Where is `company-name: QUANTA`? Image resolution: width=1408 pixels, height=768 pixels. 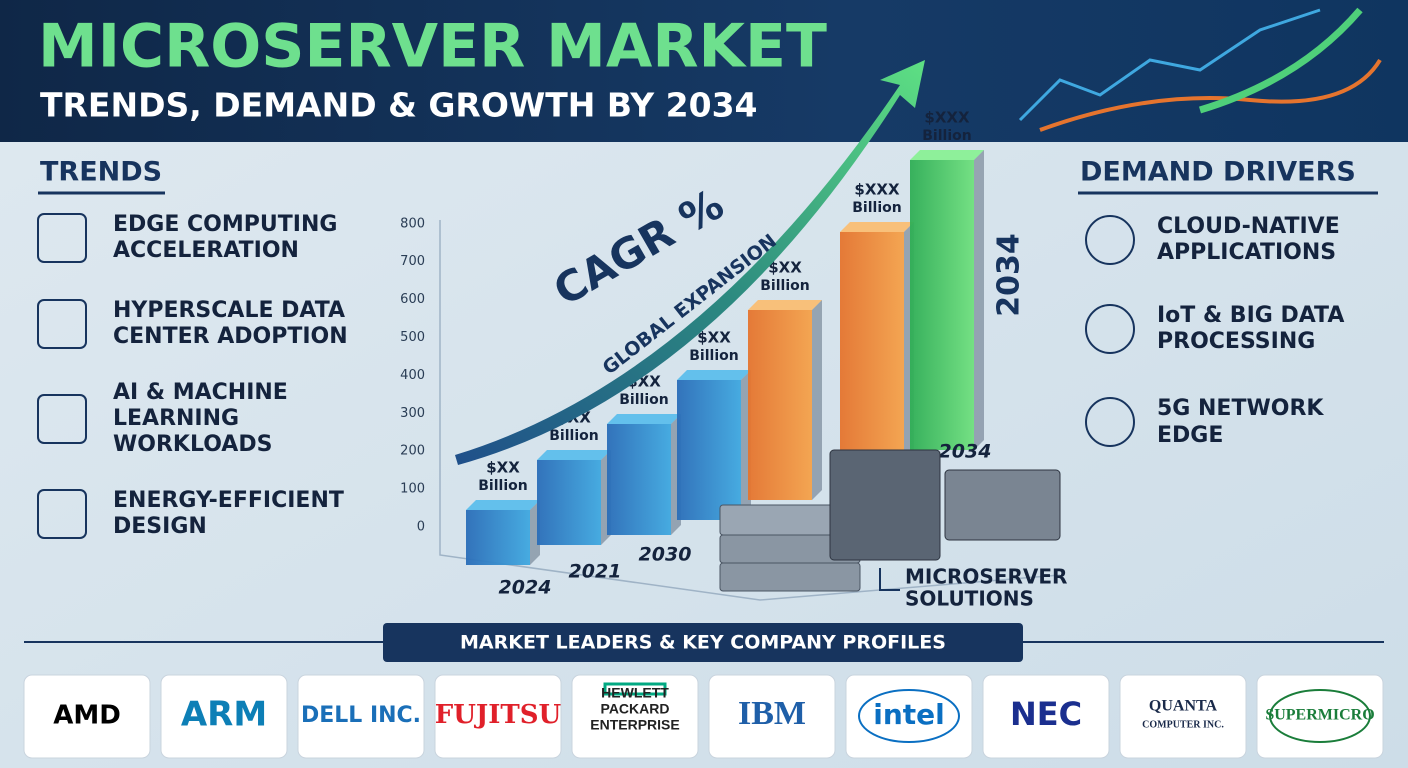
company-name: QUANTA is located at coordinates (1183, 706).